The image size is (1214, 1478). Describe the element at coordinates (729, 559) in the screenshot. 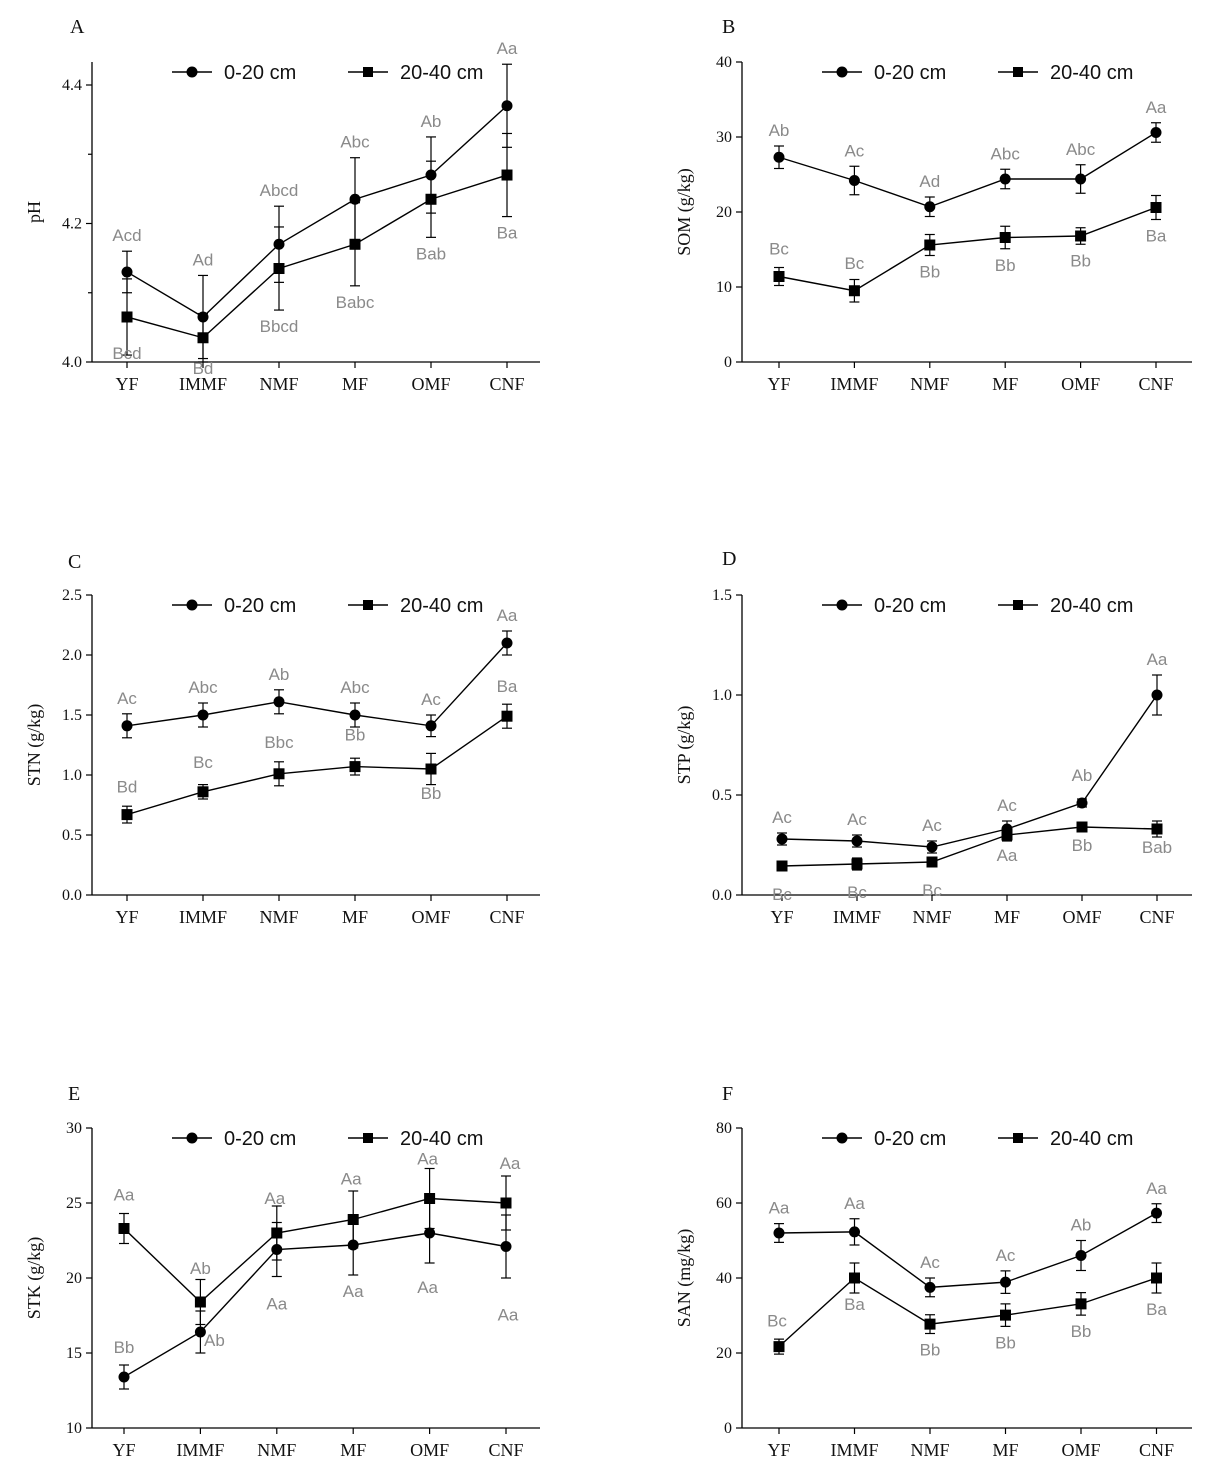

I see `panel-letter: D` at that location.